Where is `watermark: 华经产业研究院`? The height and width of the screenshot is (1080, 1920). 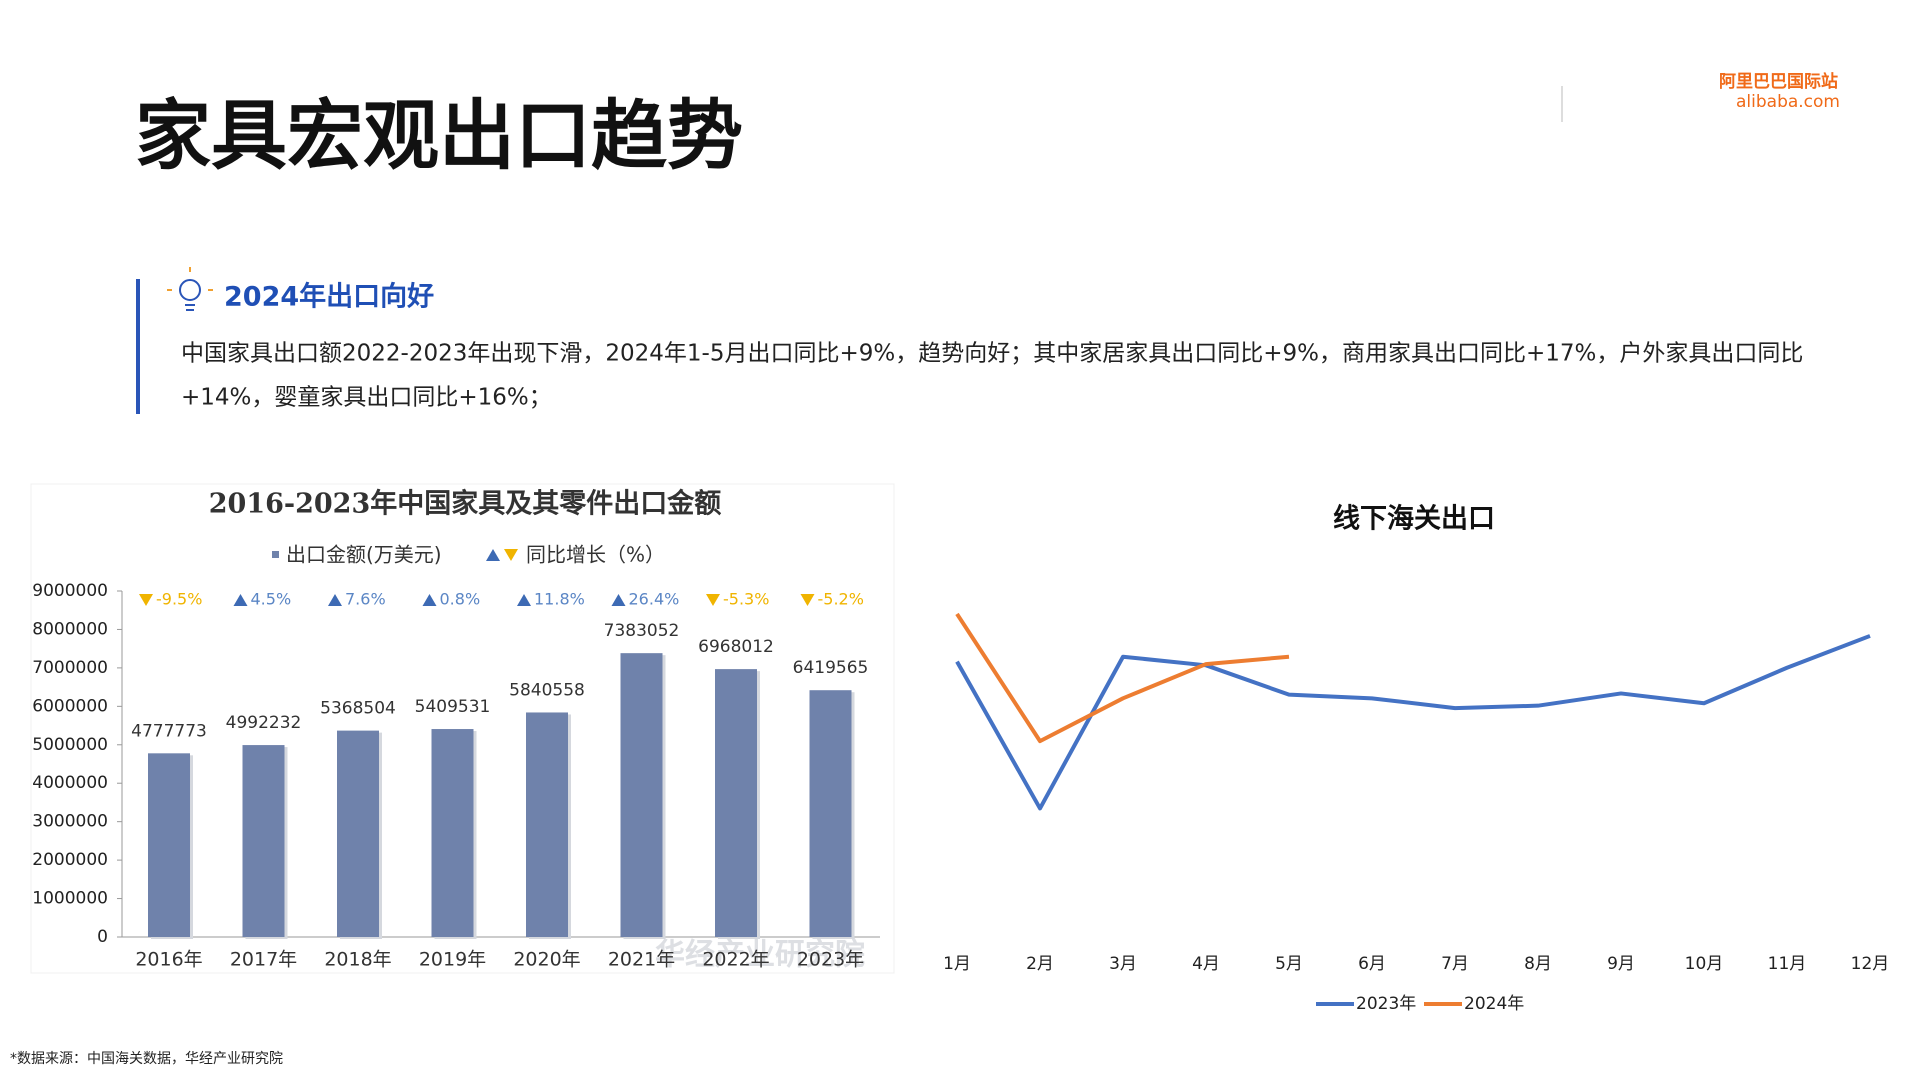 watermark: 华经产业研究院 is located at coordinates (760, 955).